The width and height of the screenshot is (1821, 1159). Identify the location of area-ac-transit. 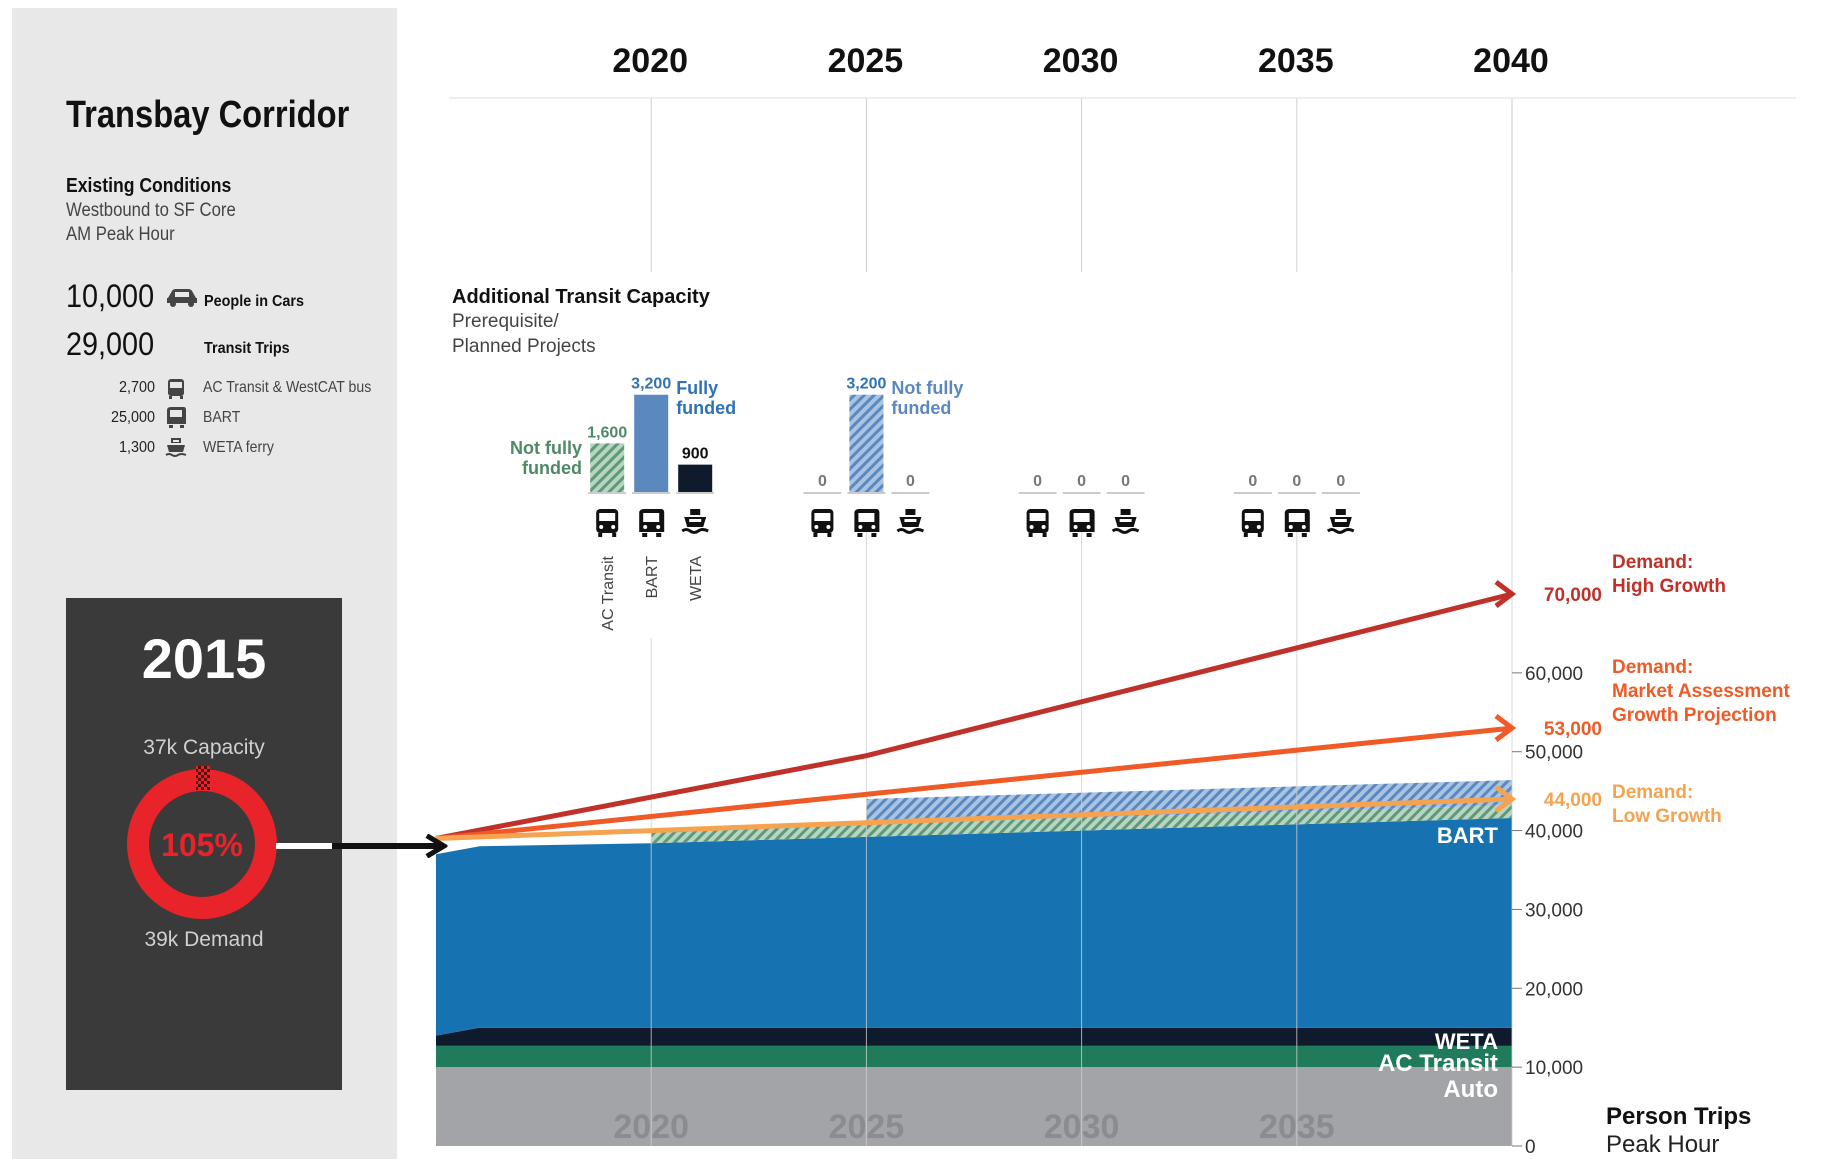
(974, 1056).